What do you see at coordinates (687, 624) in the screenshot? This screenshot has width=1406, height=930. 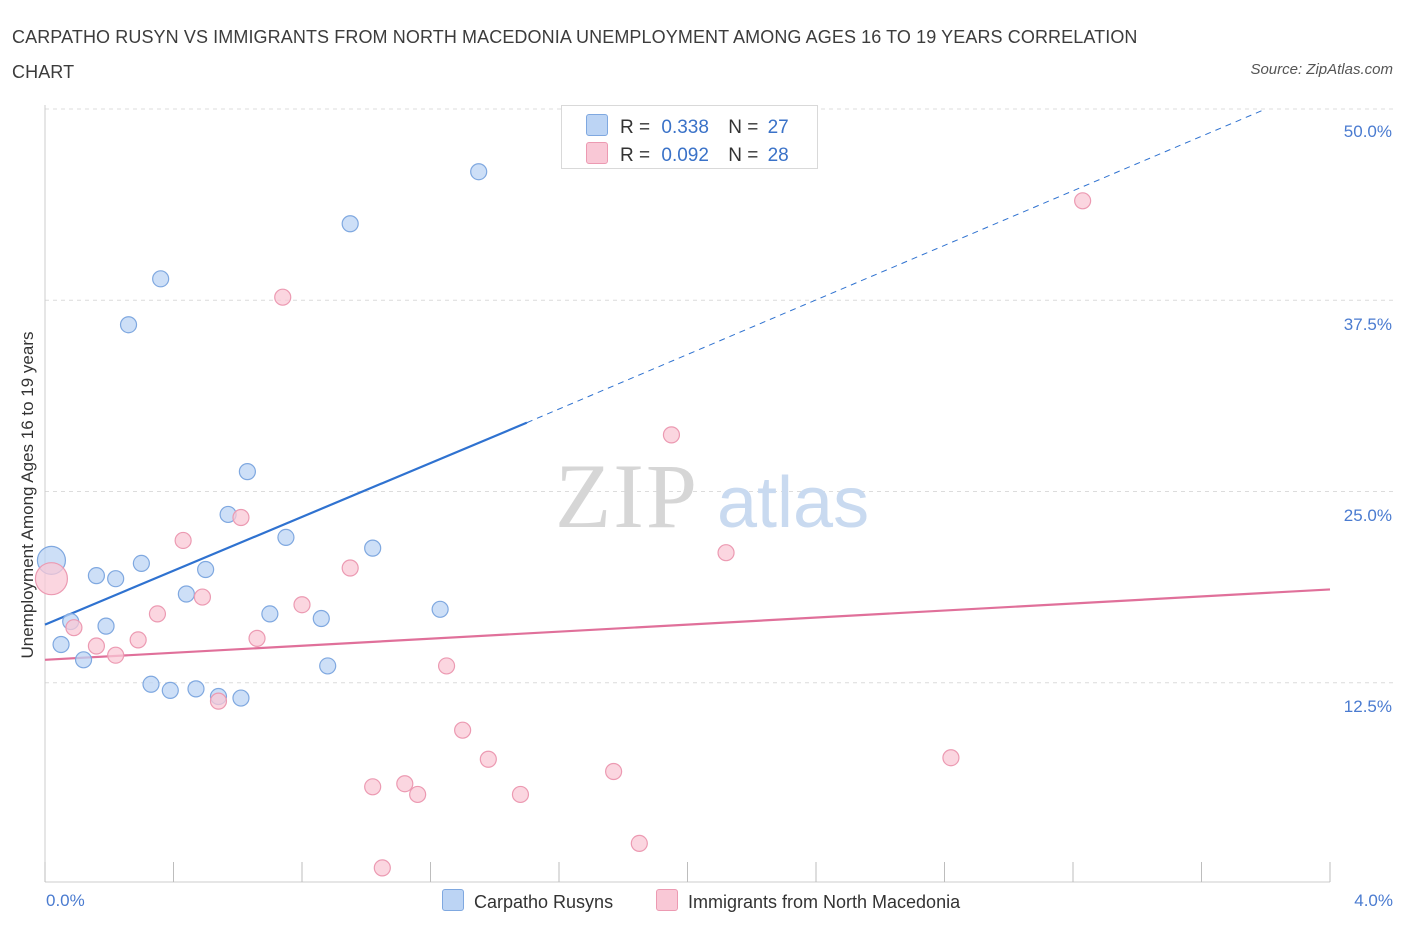 I see `trendline-north-macedonia` at bounding box center [687, 624].